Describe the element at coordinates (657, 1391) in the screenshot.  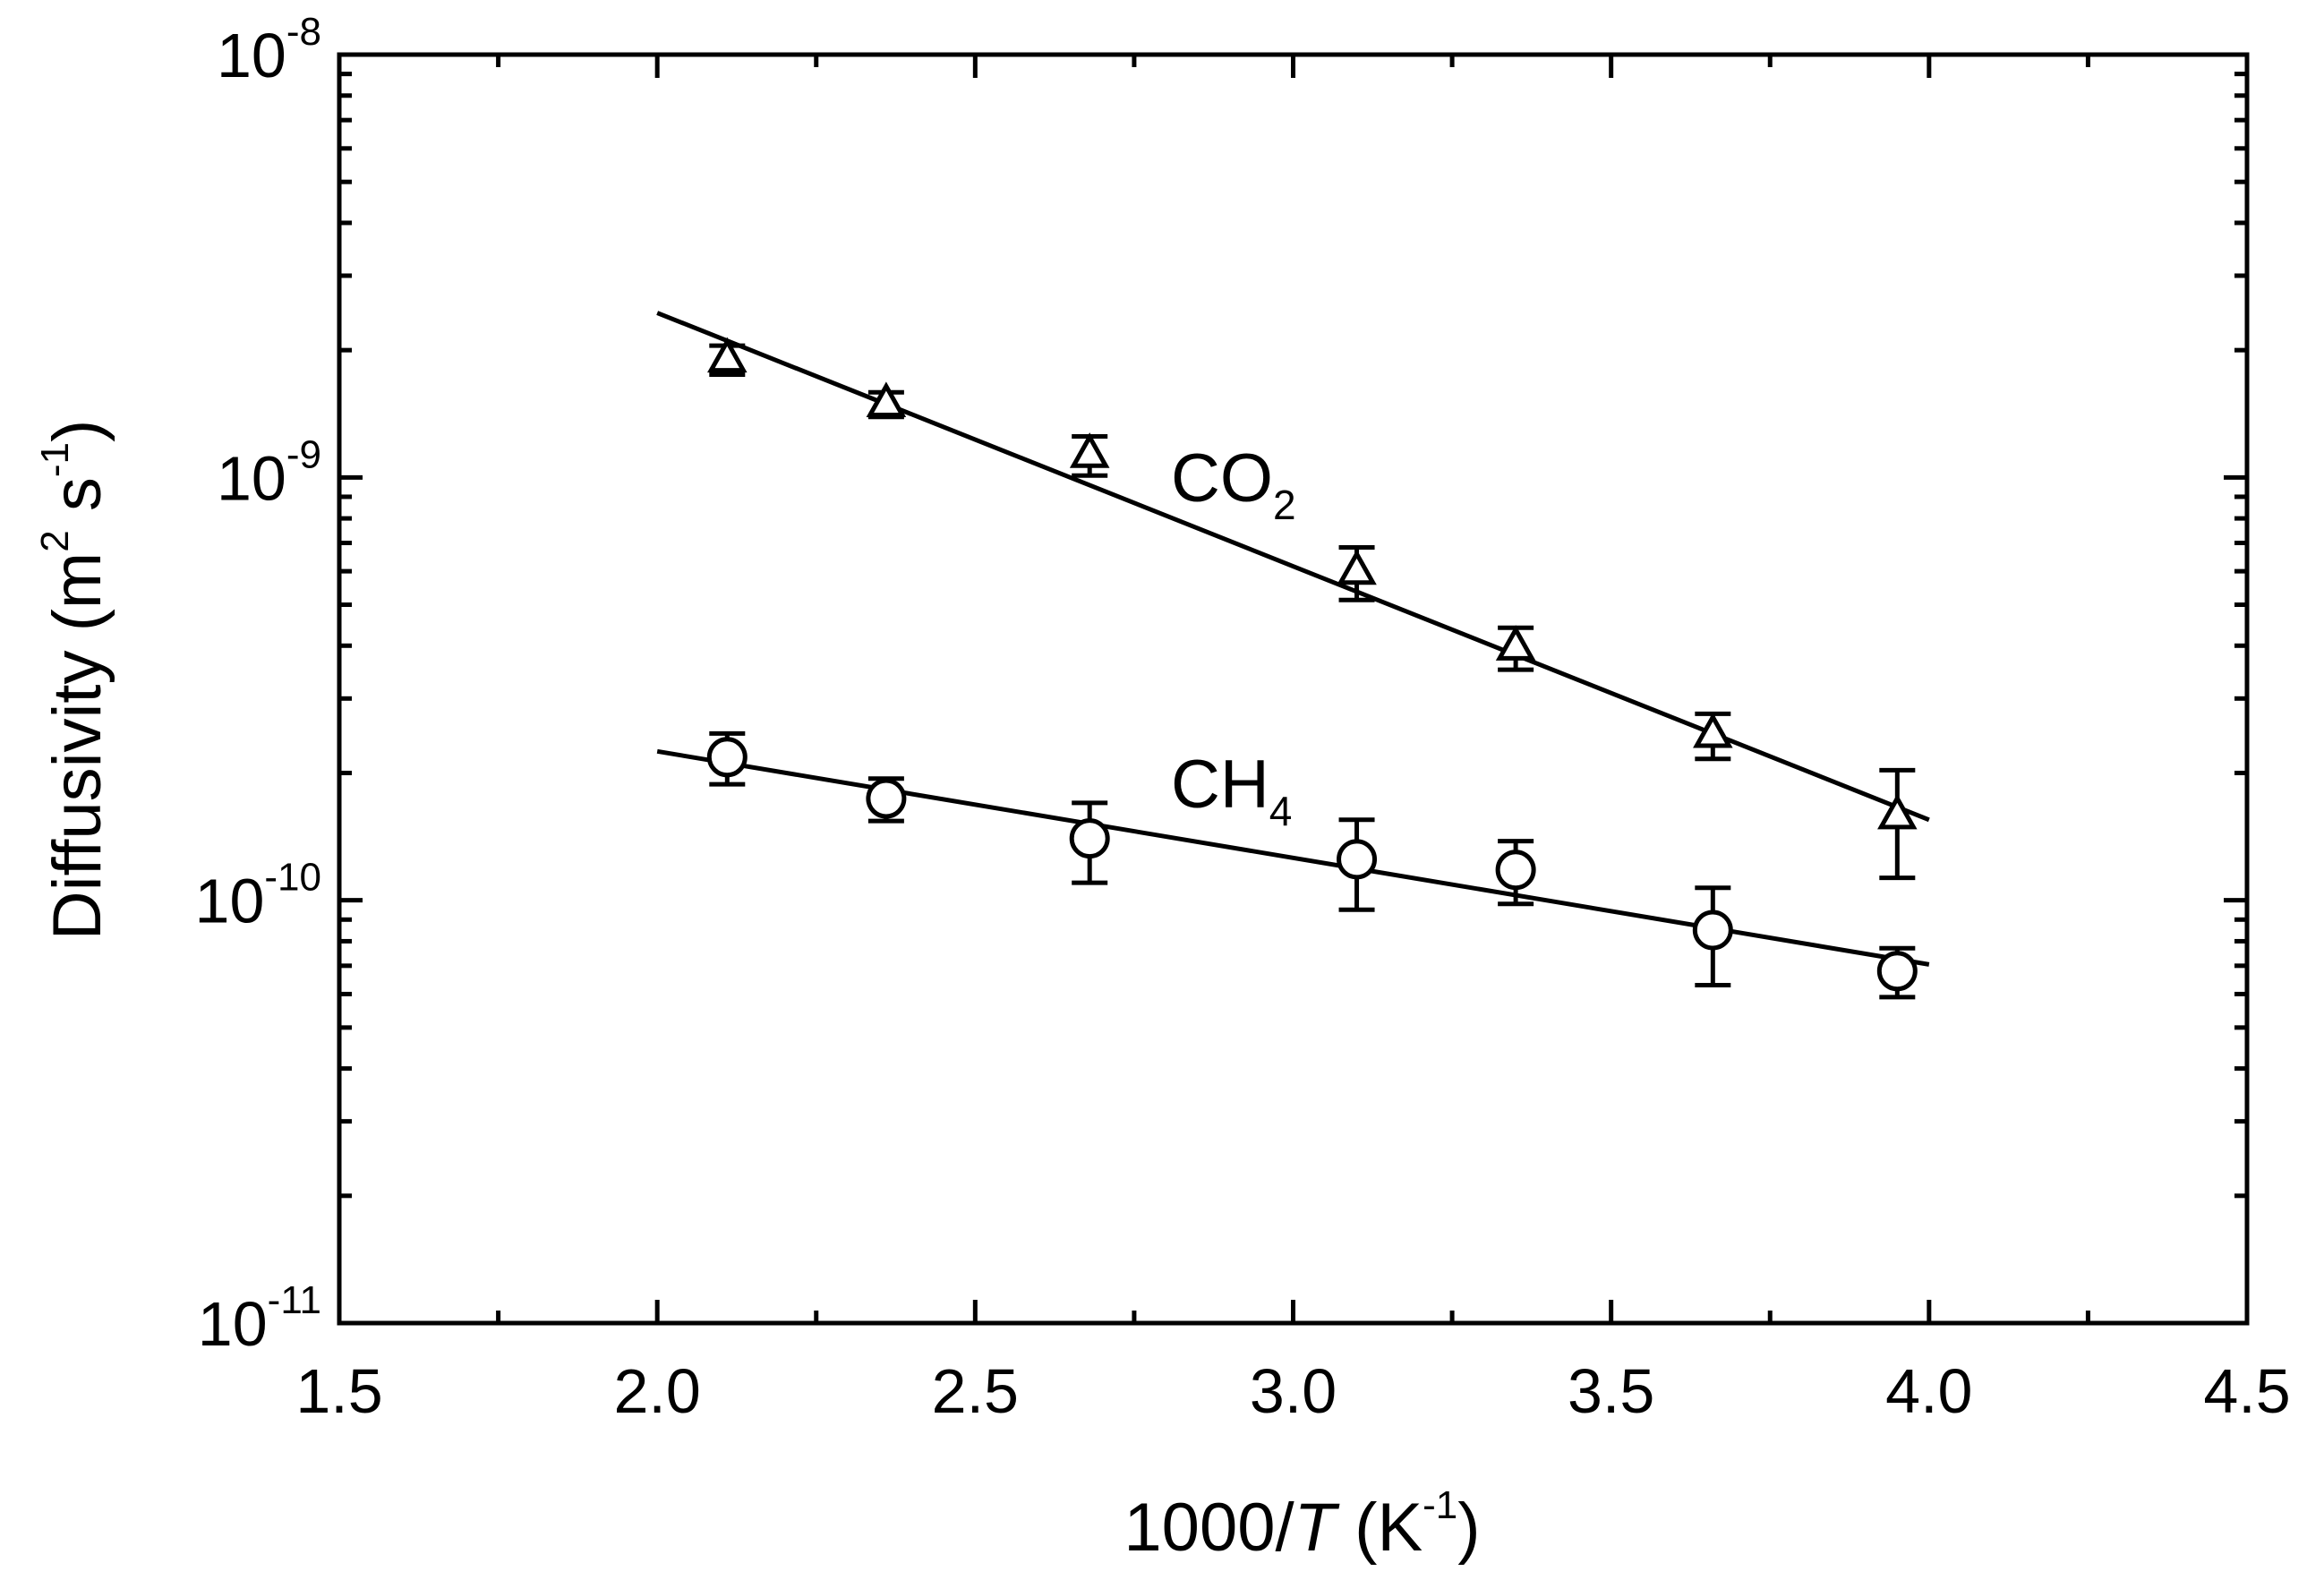
I see `x-tick-label: 2.0` at that location.